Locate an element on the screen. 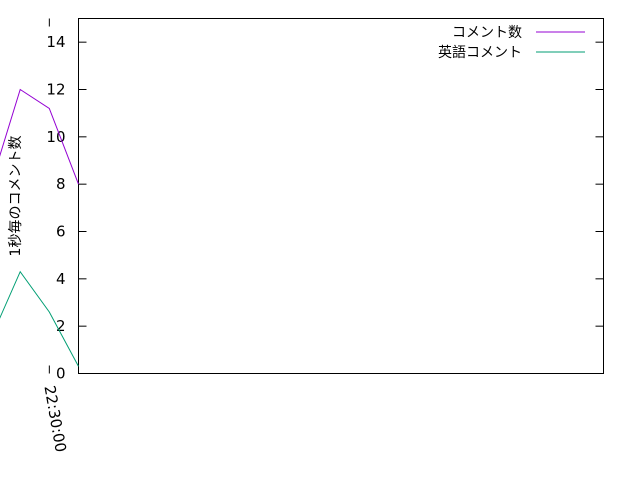  y-axis-label: 1秒毎のコメント数 is located at coordinates (16, 196).